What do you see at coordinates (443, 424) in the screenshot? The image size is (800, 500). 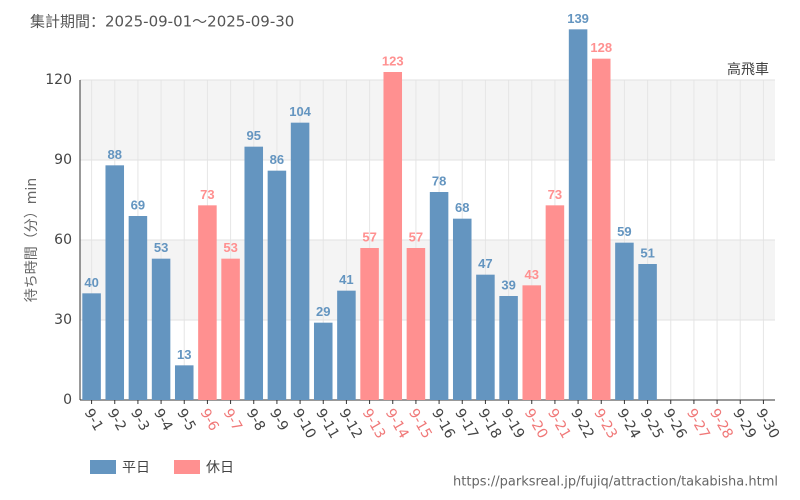 I see `x-tick-label: 9-16` at bounding box center [443, 424].